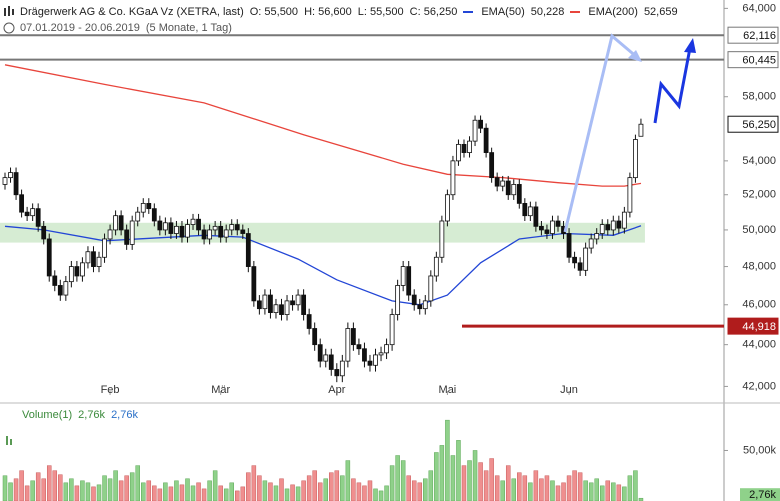 This screenshot has height=501, width=780. What do you see at coordinates (80, 28) in the screenshot?
I see `date-range: 07.01.2019 - 20.06.2019` at bounding box center [80, 28].